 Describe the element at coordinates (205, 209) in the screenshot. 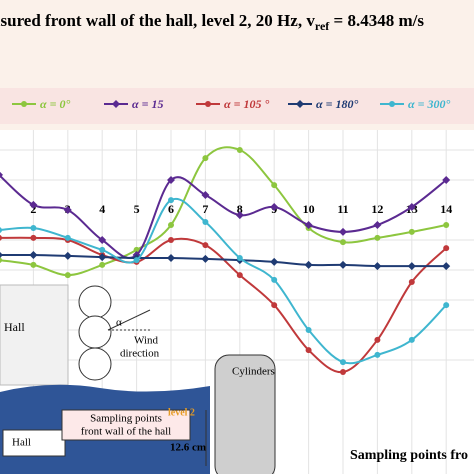

I see `x-tick-label: 7` at that location.